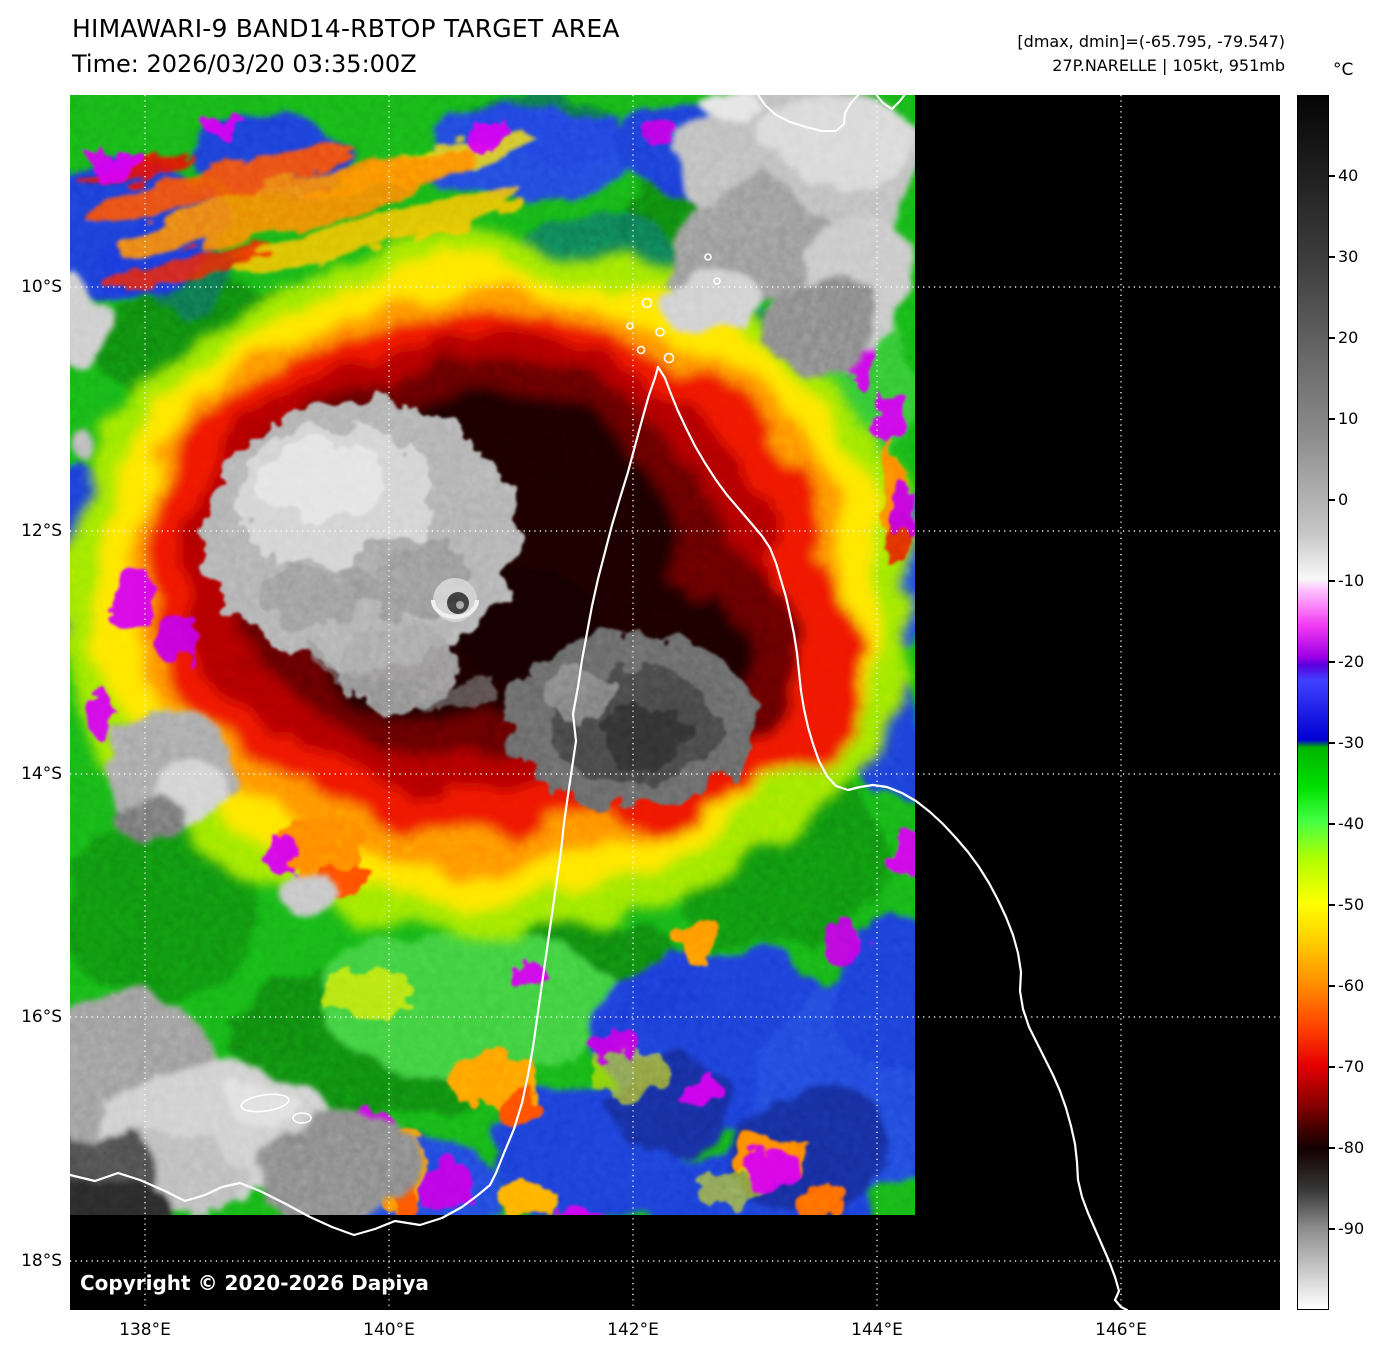 This screenshot has height=1359, width=1388. Describe the element at coordinates (1121, 1330) in the screenshot. I see `lon-label-146e: 146°E` at that location.